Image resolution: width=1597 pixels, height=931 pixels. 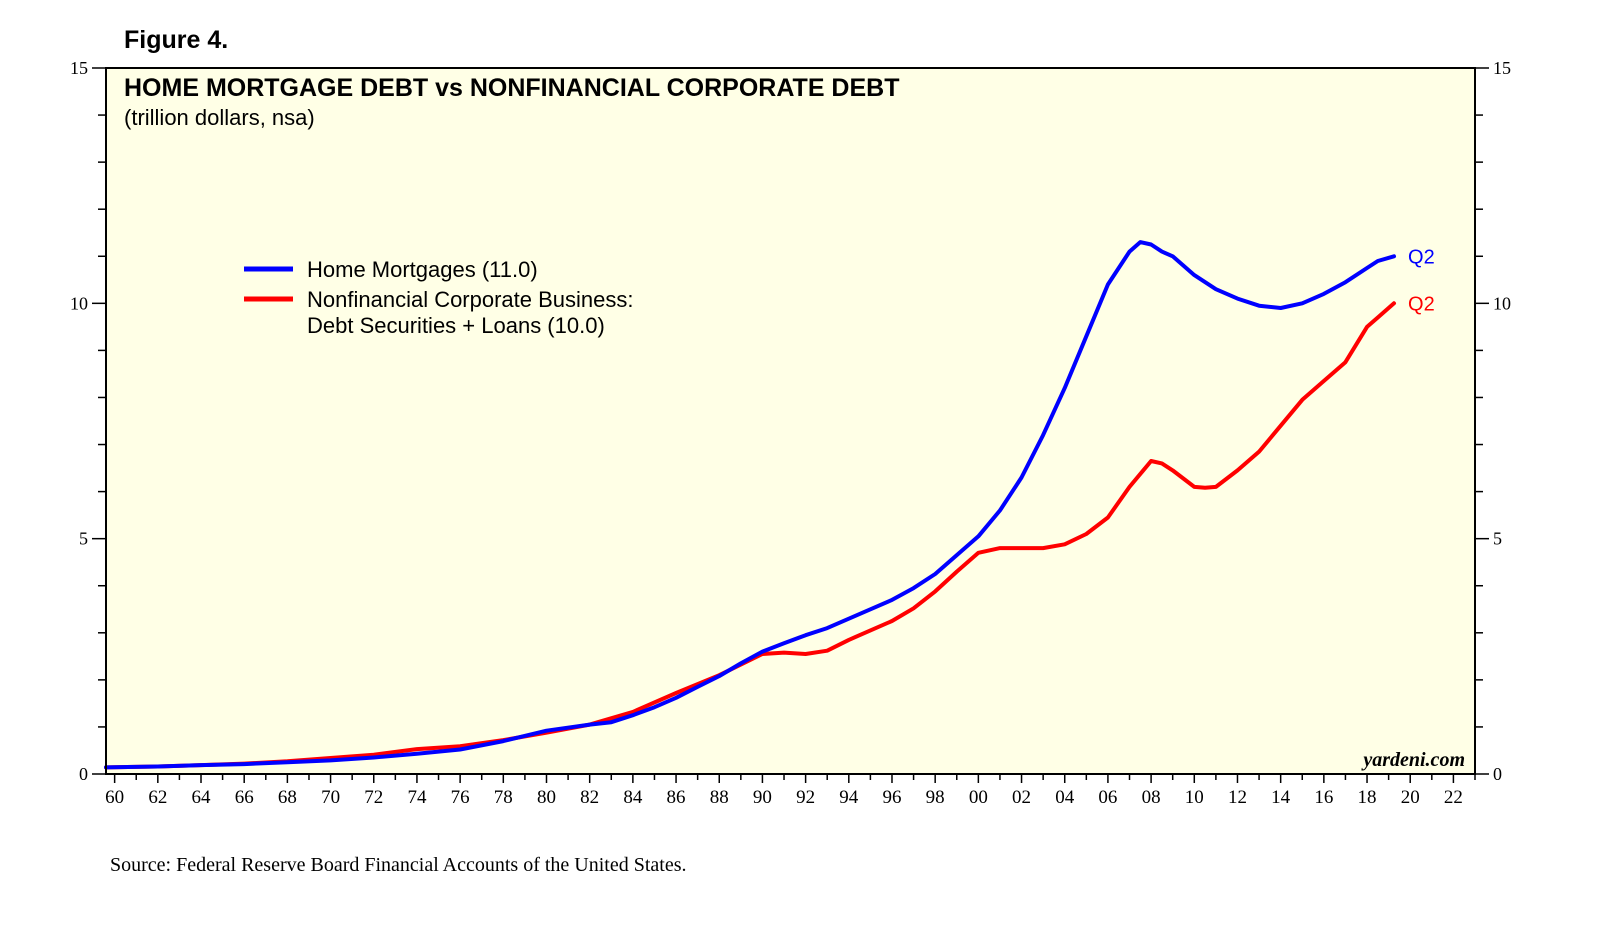 I want to click on x-tick-label: 74, so click(x=417, y=797).